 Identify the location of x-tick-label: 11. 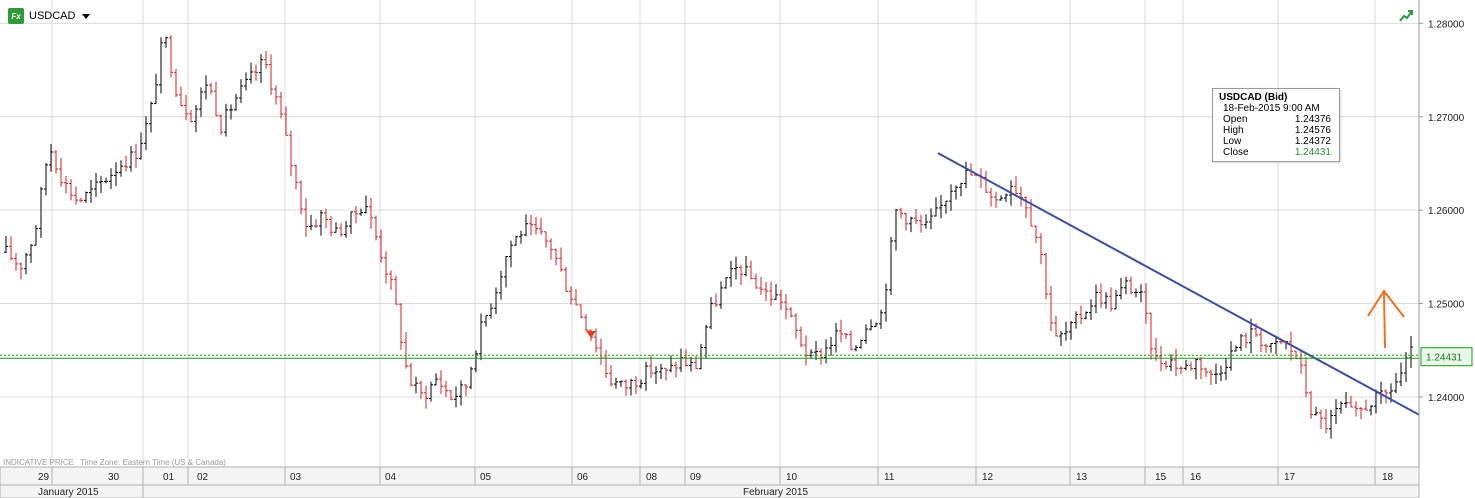
(889, 477).